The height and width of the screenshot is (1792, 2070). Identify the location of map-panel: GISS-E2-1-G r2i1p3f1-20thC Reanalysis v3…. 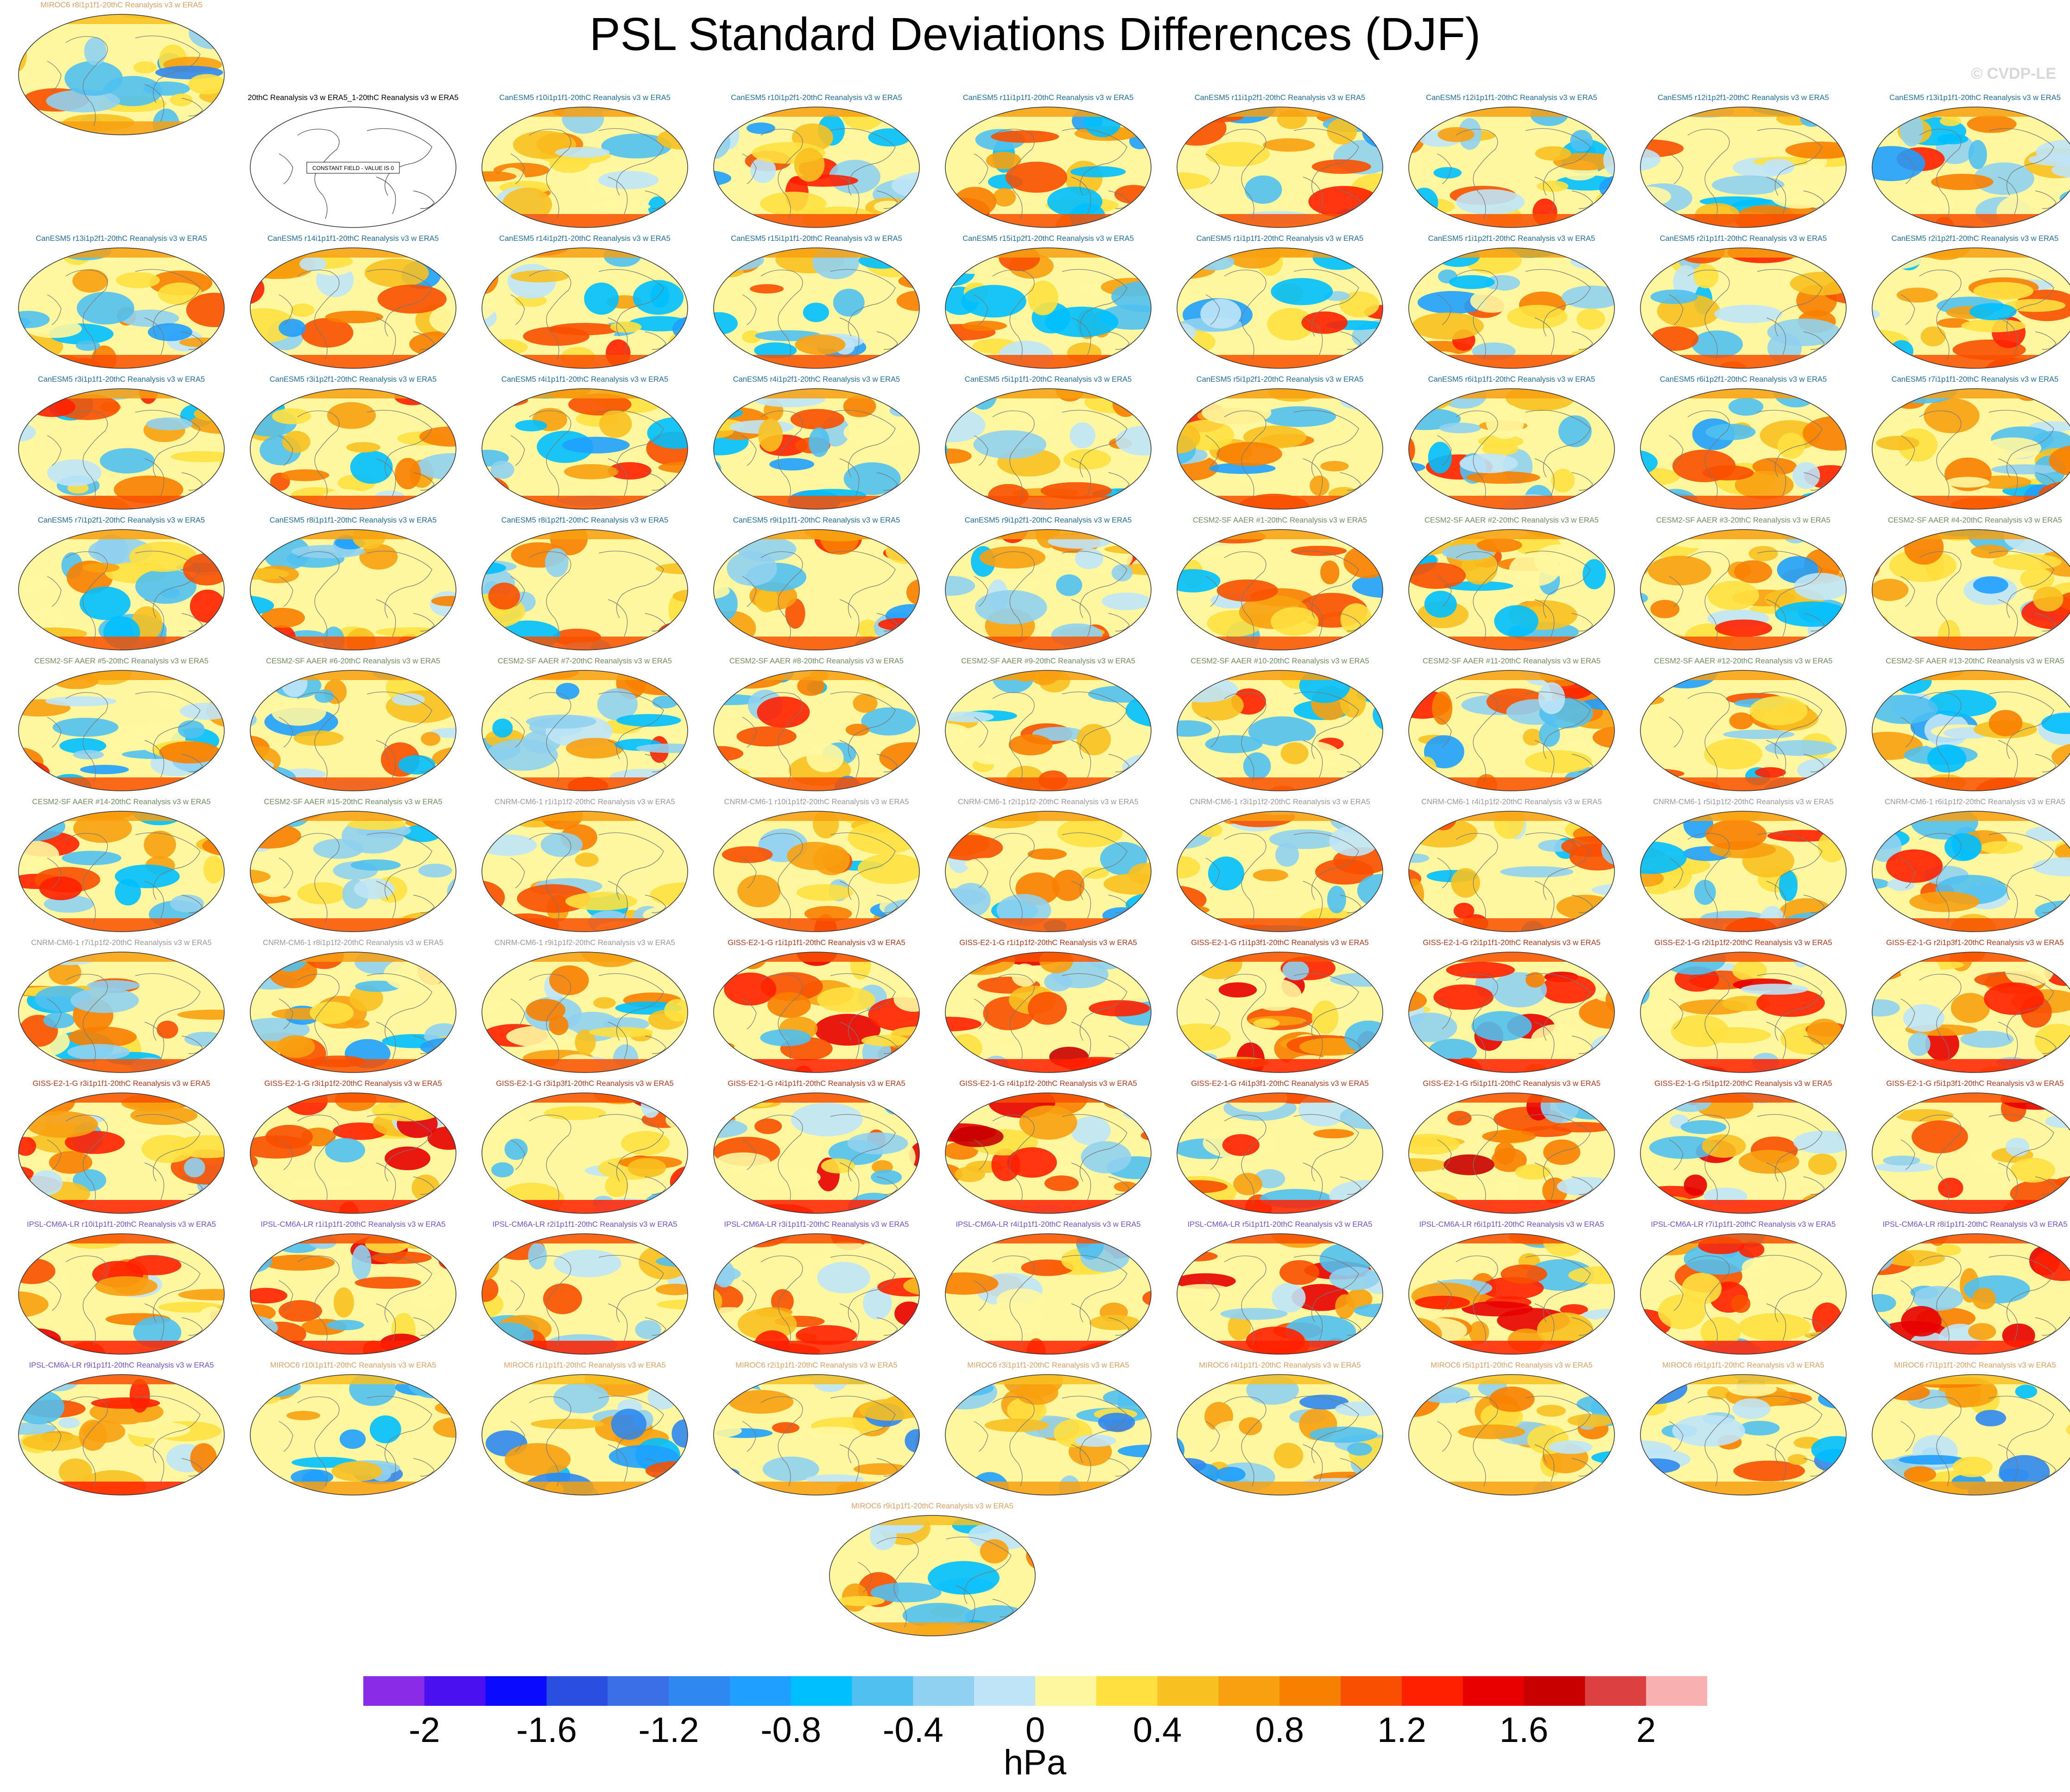
(1964, 1008).